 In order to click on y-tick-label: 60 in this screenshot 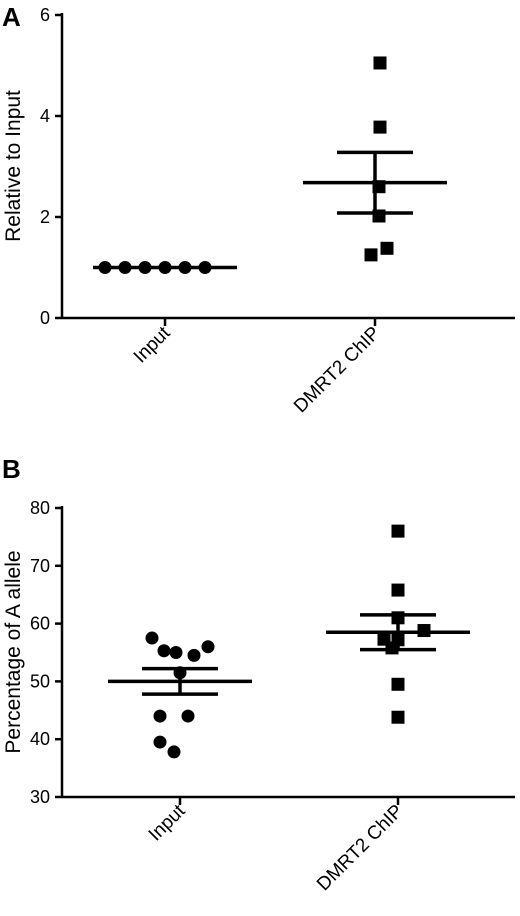, I will do `click(40, 624)`.